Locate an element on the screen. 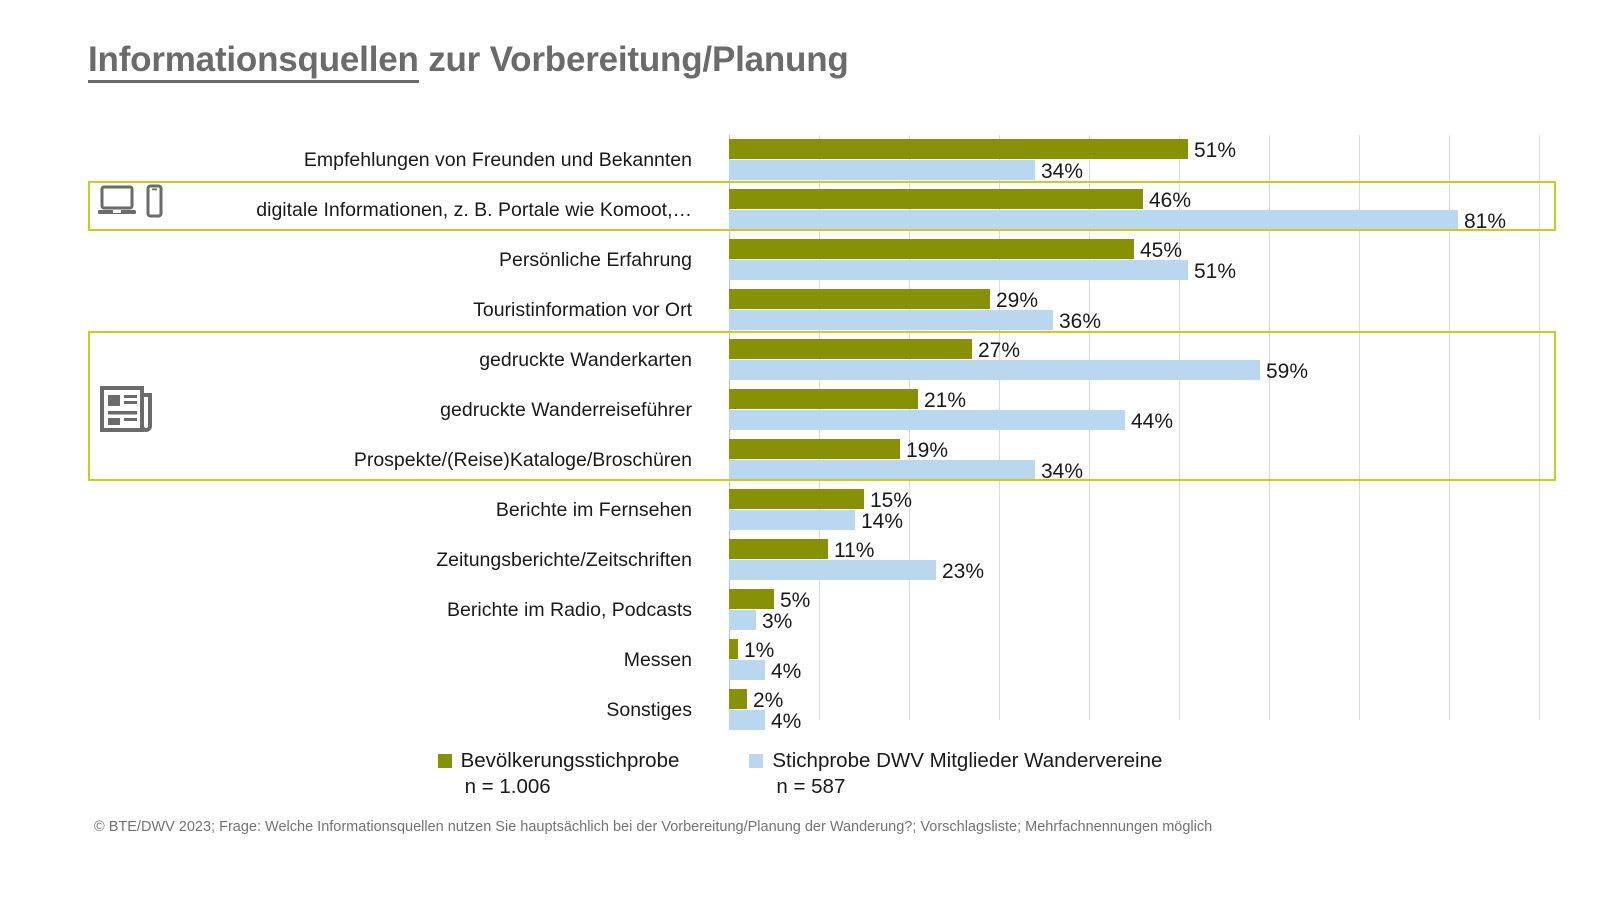 This screenshot has width=1600, height=900. chart-row: Sonstiges 2% 4% is located at coordinates (800, 710).